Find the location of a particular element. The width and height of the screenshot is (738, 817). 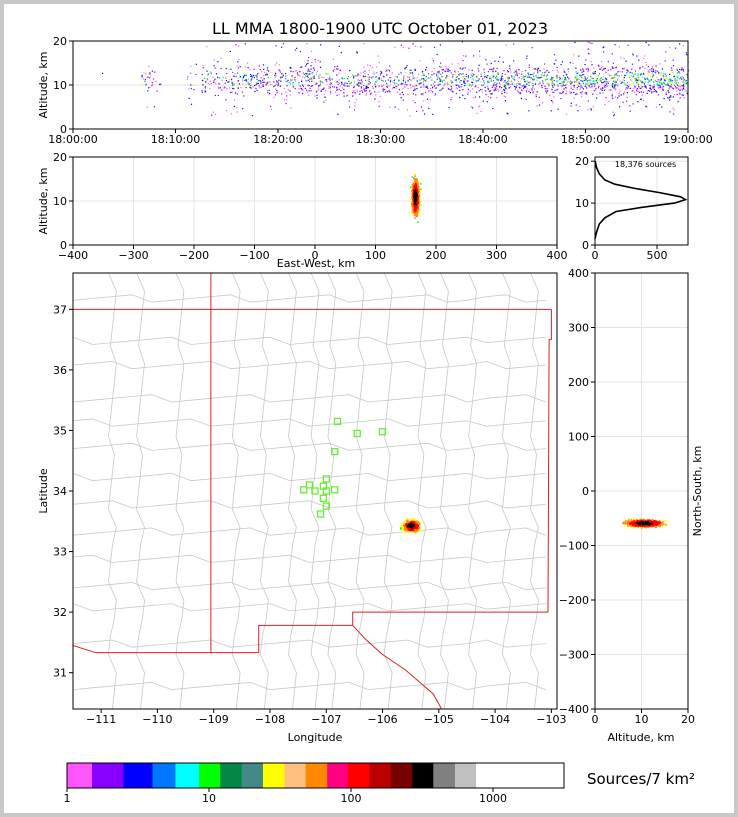

y-tick-label: 31 is located at coordinates (60, 673).